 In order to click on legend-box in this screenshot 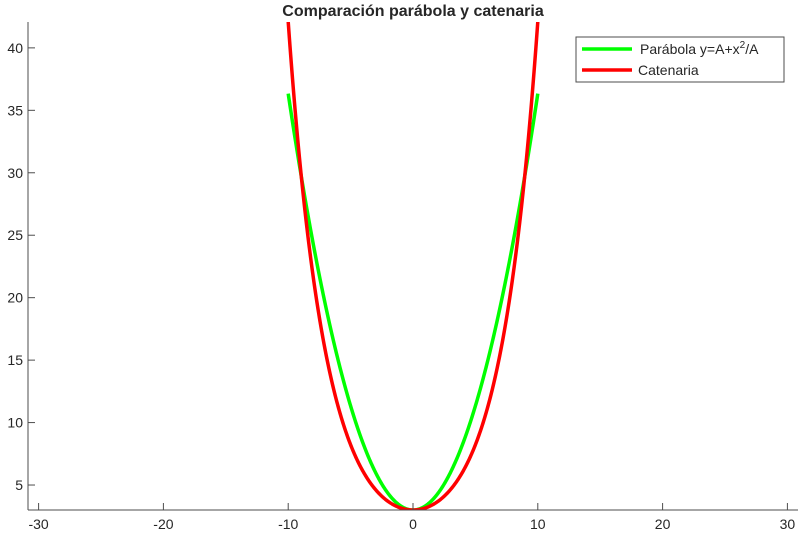, I will do `click(680, 59)`.